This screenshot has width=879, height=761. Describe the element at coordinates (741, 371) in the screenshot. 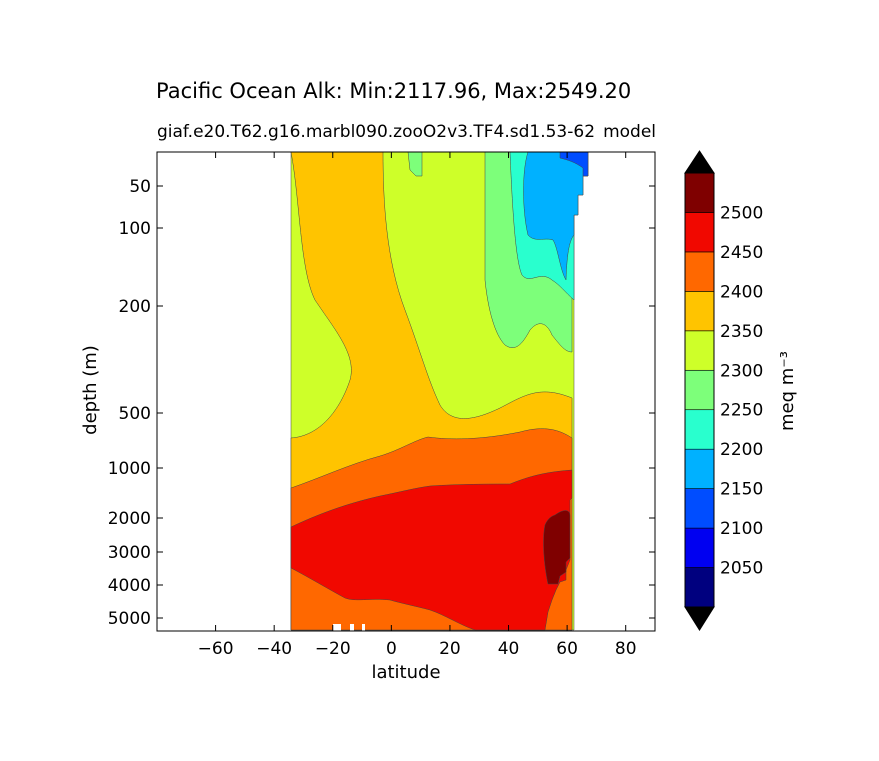

I see `colorbar-tick-label: 2300` at that location.